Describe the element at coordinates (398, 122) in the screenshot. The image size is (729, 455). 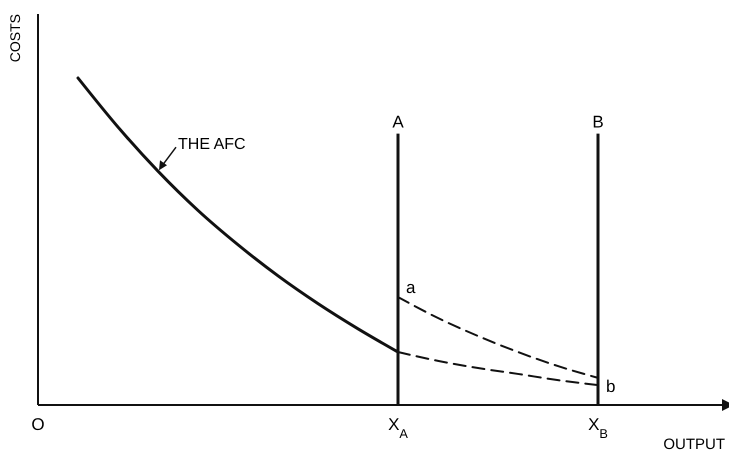
I see `ref-line-label: A` at that location.